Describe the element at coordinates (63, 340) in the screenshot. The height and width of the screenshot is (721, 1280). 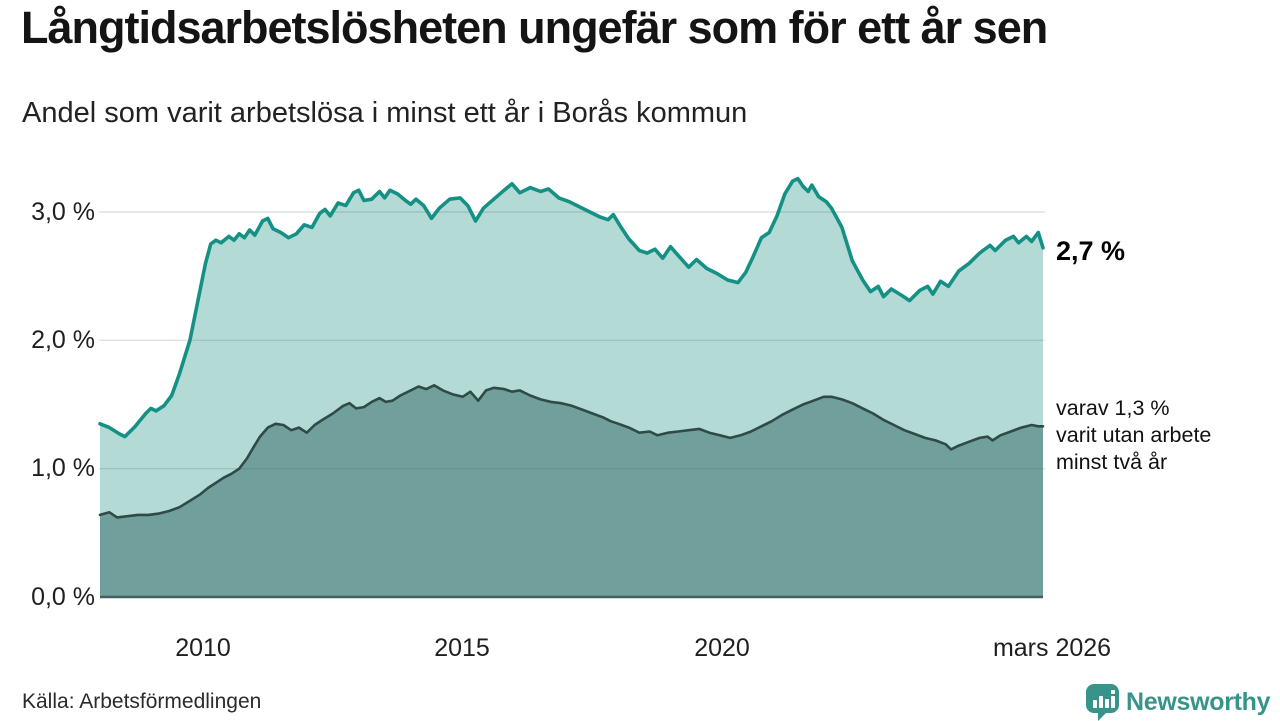
I see `y-axis-tick-2: 2,0 %` at that location.